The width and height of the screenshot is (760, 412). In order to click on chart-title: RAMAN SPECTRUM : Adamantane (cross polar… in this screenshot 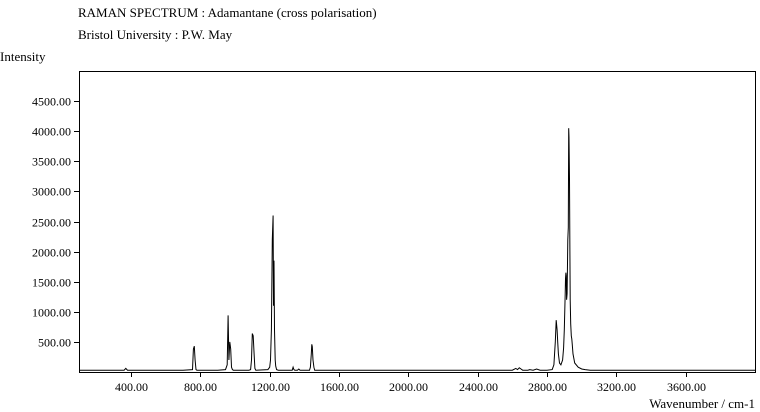, I will do `click(227, 12)`.